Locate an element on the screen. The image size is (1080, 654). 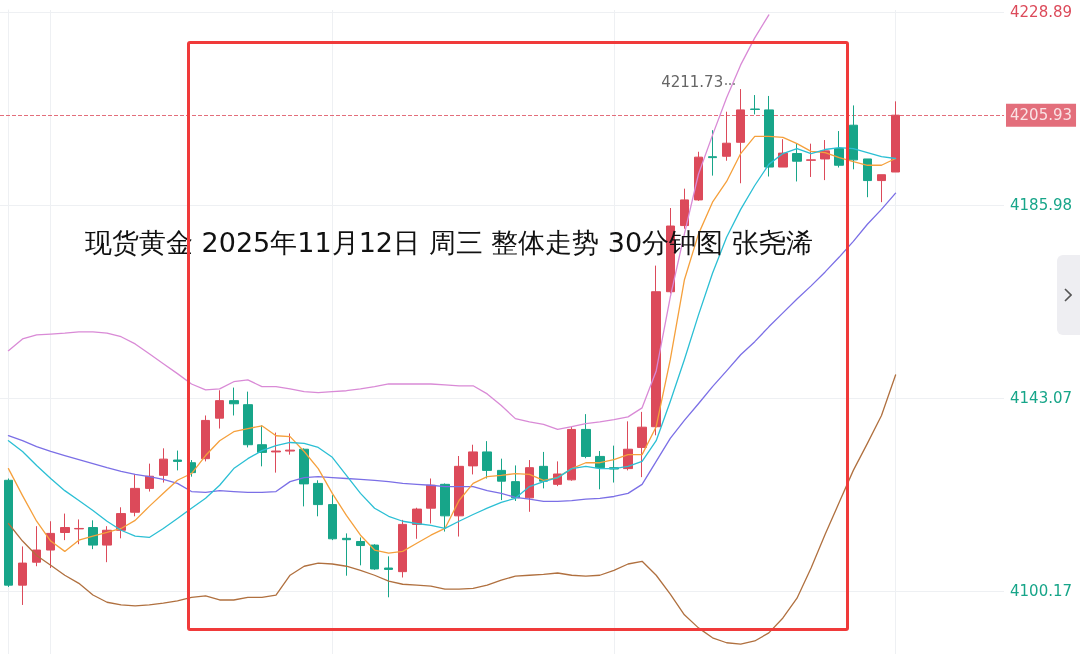
y-tick-label: 4228.89 is located at coordinates (1041, 11).